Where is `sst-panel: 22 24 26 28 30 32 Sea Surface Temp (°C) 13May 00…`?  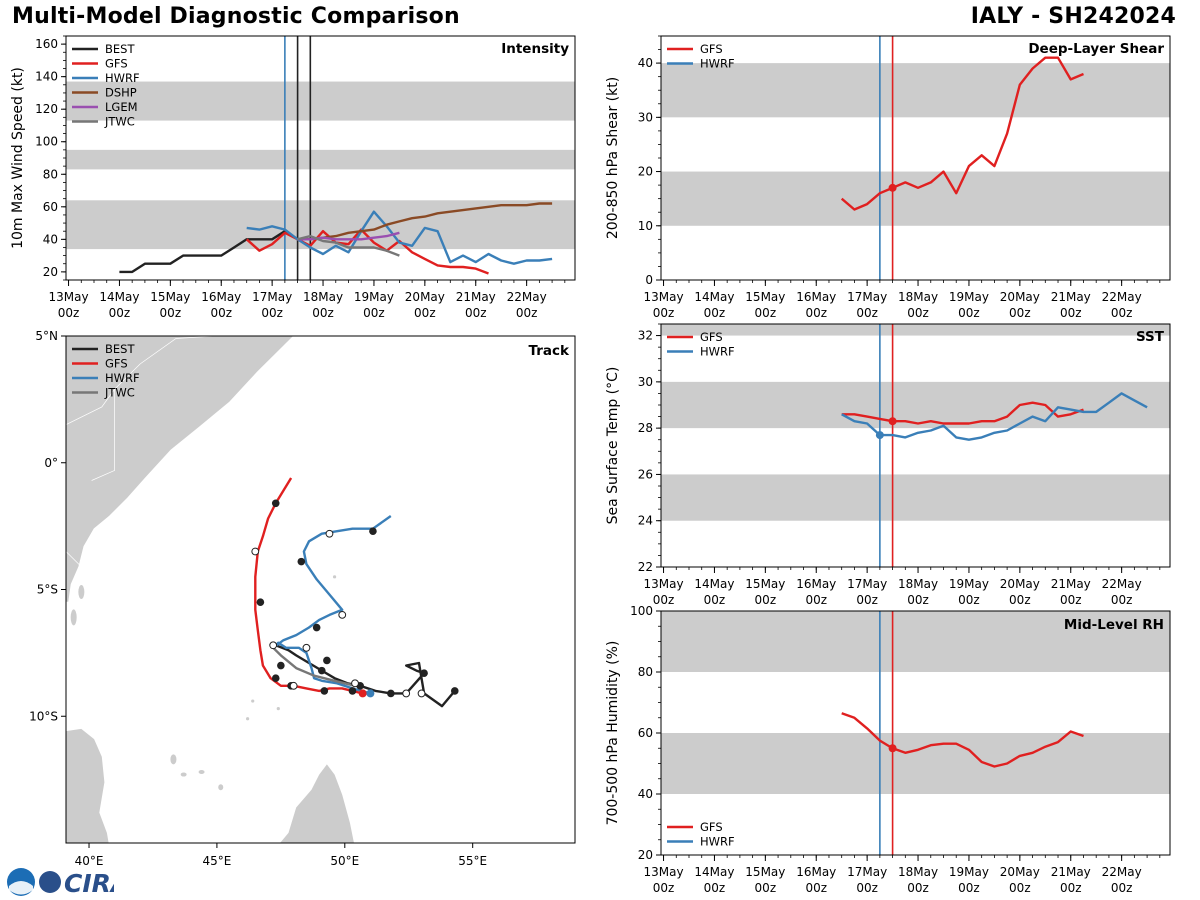
sst-panel: 22 24 26 28 30 32 Sea Surface Temp (°C) 13May 00… is located at coordinates (888, 465).